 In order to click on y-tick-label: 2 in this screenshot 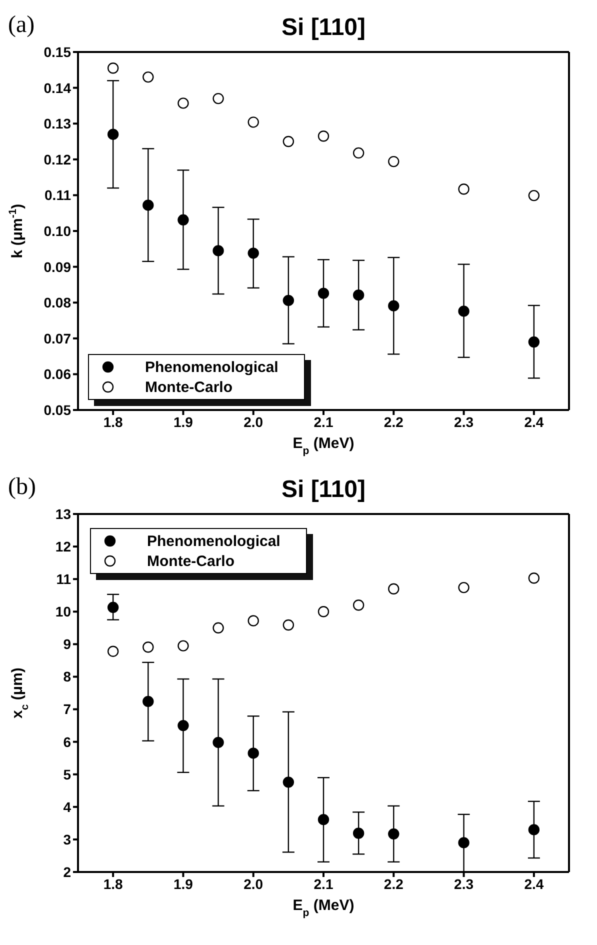, I will do `click(67, 872)`.